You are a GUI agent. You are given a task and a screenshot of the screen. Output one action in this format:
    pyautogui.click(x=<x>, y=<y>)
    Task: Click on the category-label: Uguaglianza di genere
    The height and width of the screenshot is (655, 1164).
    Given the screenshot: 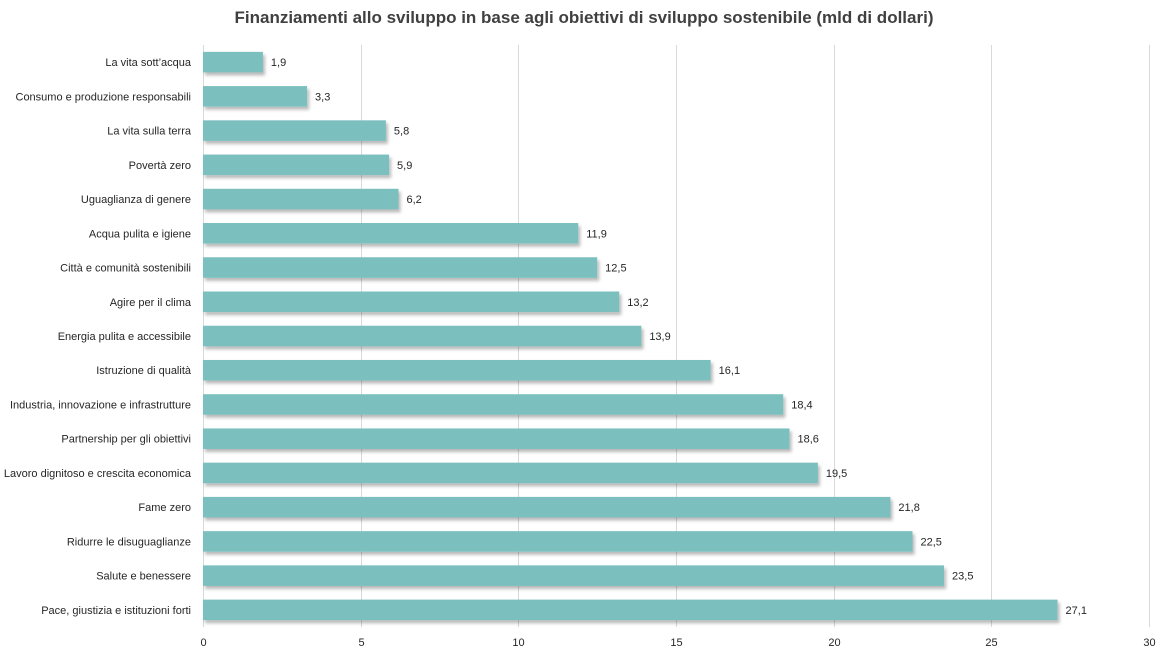 What is the action you would take?
    pyautogui.click(x=136, y=200)
    